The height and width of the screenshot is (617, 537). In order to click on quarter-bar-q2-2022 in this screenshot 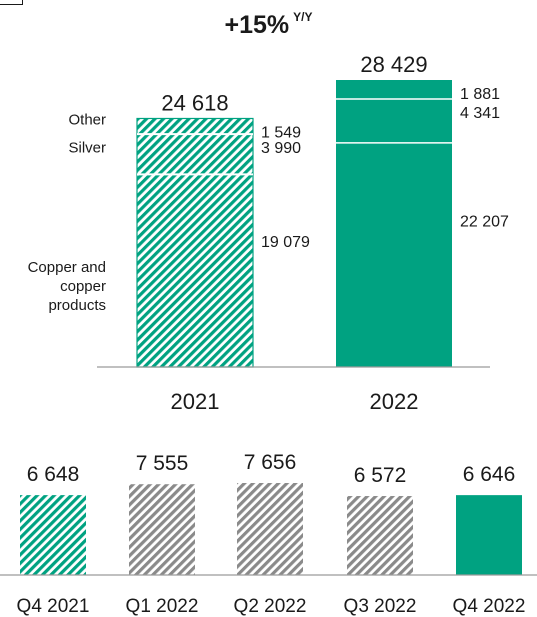, I will do `click(270, 529)`.